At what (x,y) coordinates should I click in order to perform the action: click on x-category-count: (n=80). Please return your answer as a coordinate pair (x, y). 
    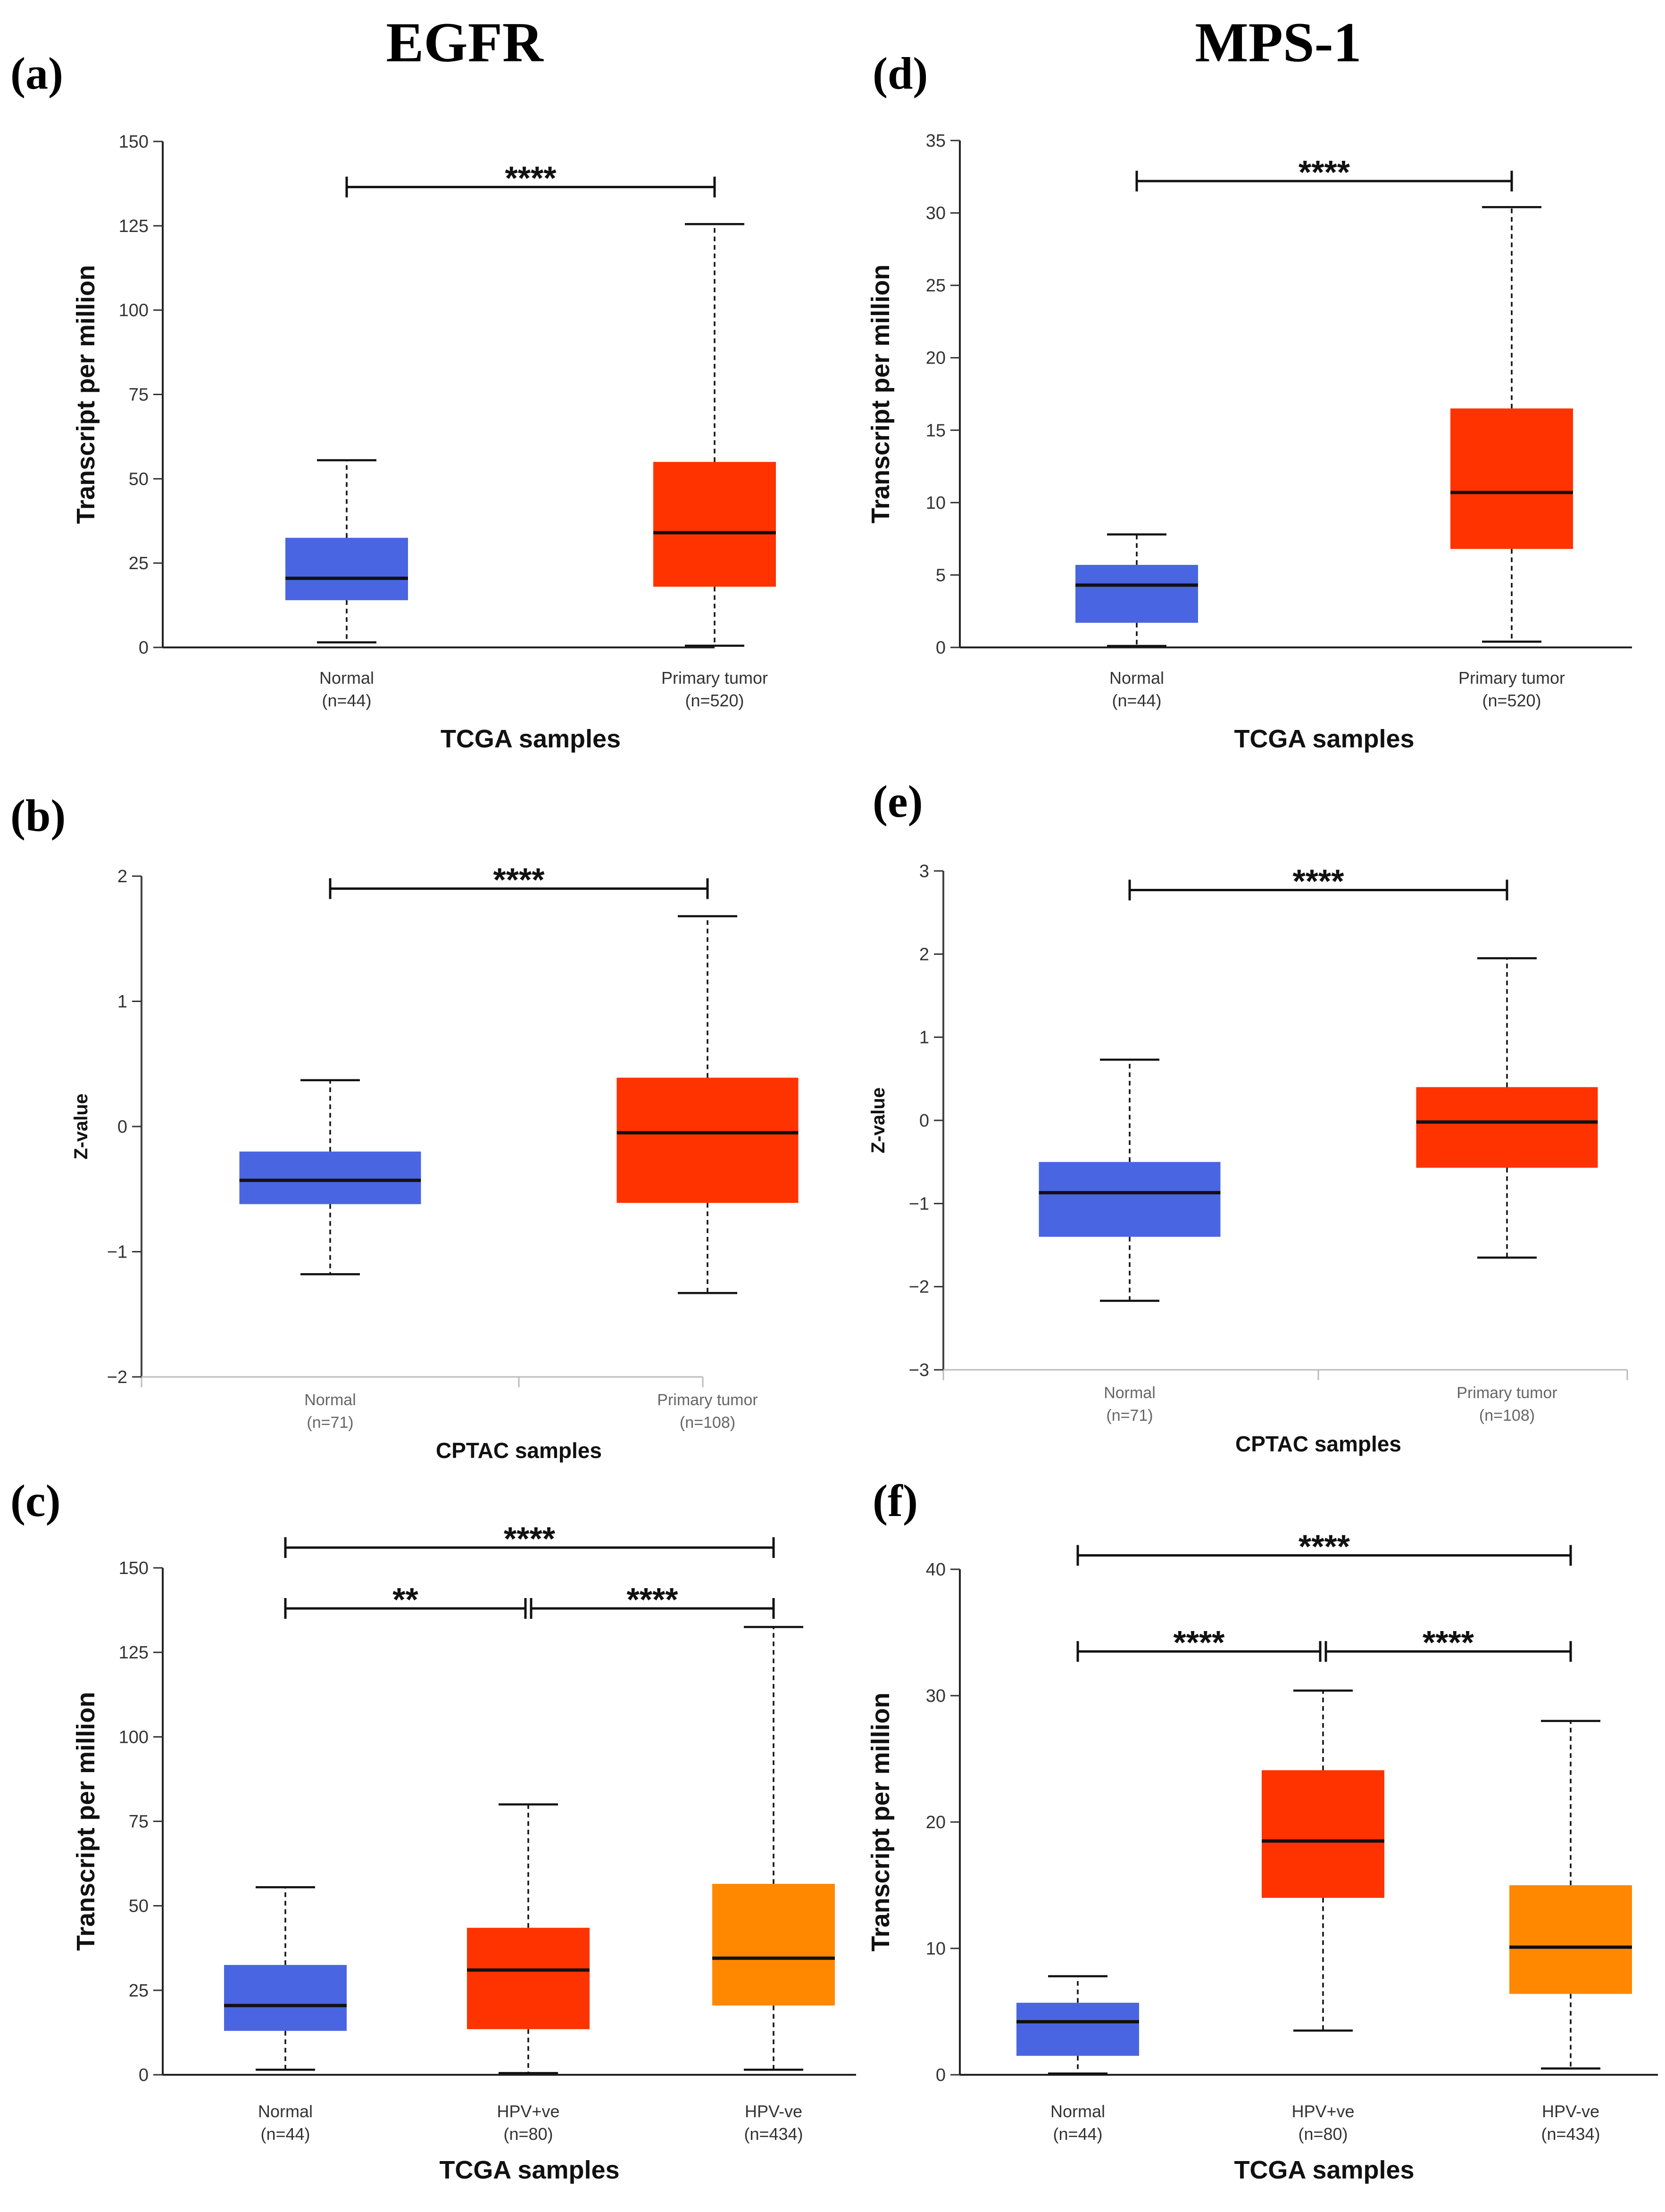
    Looking at the image, I should click on (1323, 2134).